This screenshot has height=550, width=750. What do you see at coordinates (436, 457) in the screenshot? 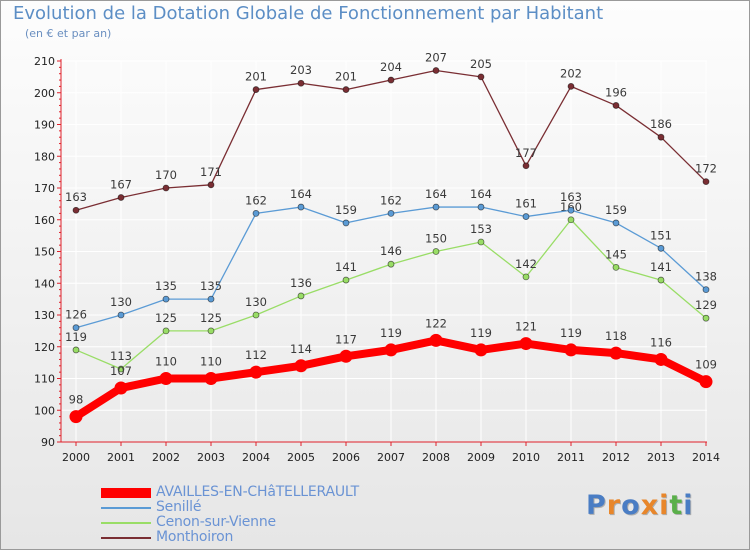
I see `x-tick-label: 2008` at bounding box center [436, 457].